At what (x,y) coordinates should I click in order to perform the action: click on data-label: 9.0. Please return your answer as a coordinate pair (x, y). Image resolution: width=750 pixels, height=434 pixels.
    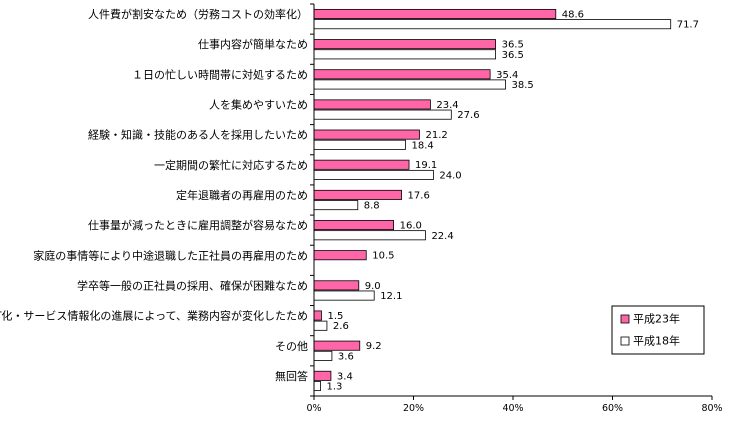
    Looking at the image, I should click on (373, 286).